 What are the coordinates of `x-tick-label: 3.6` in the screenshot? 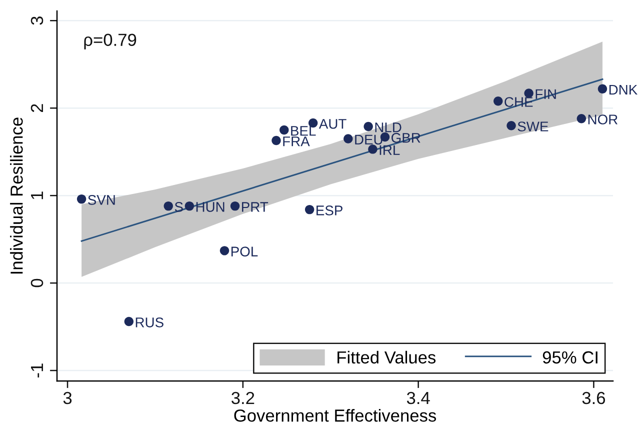 It's located at (594, 398).